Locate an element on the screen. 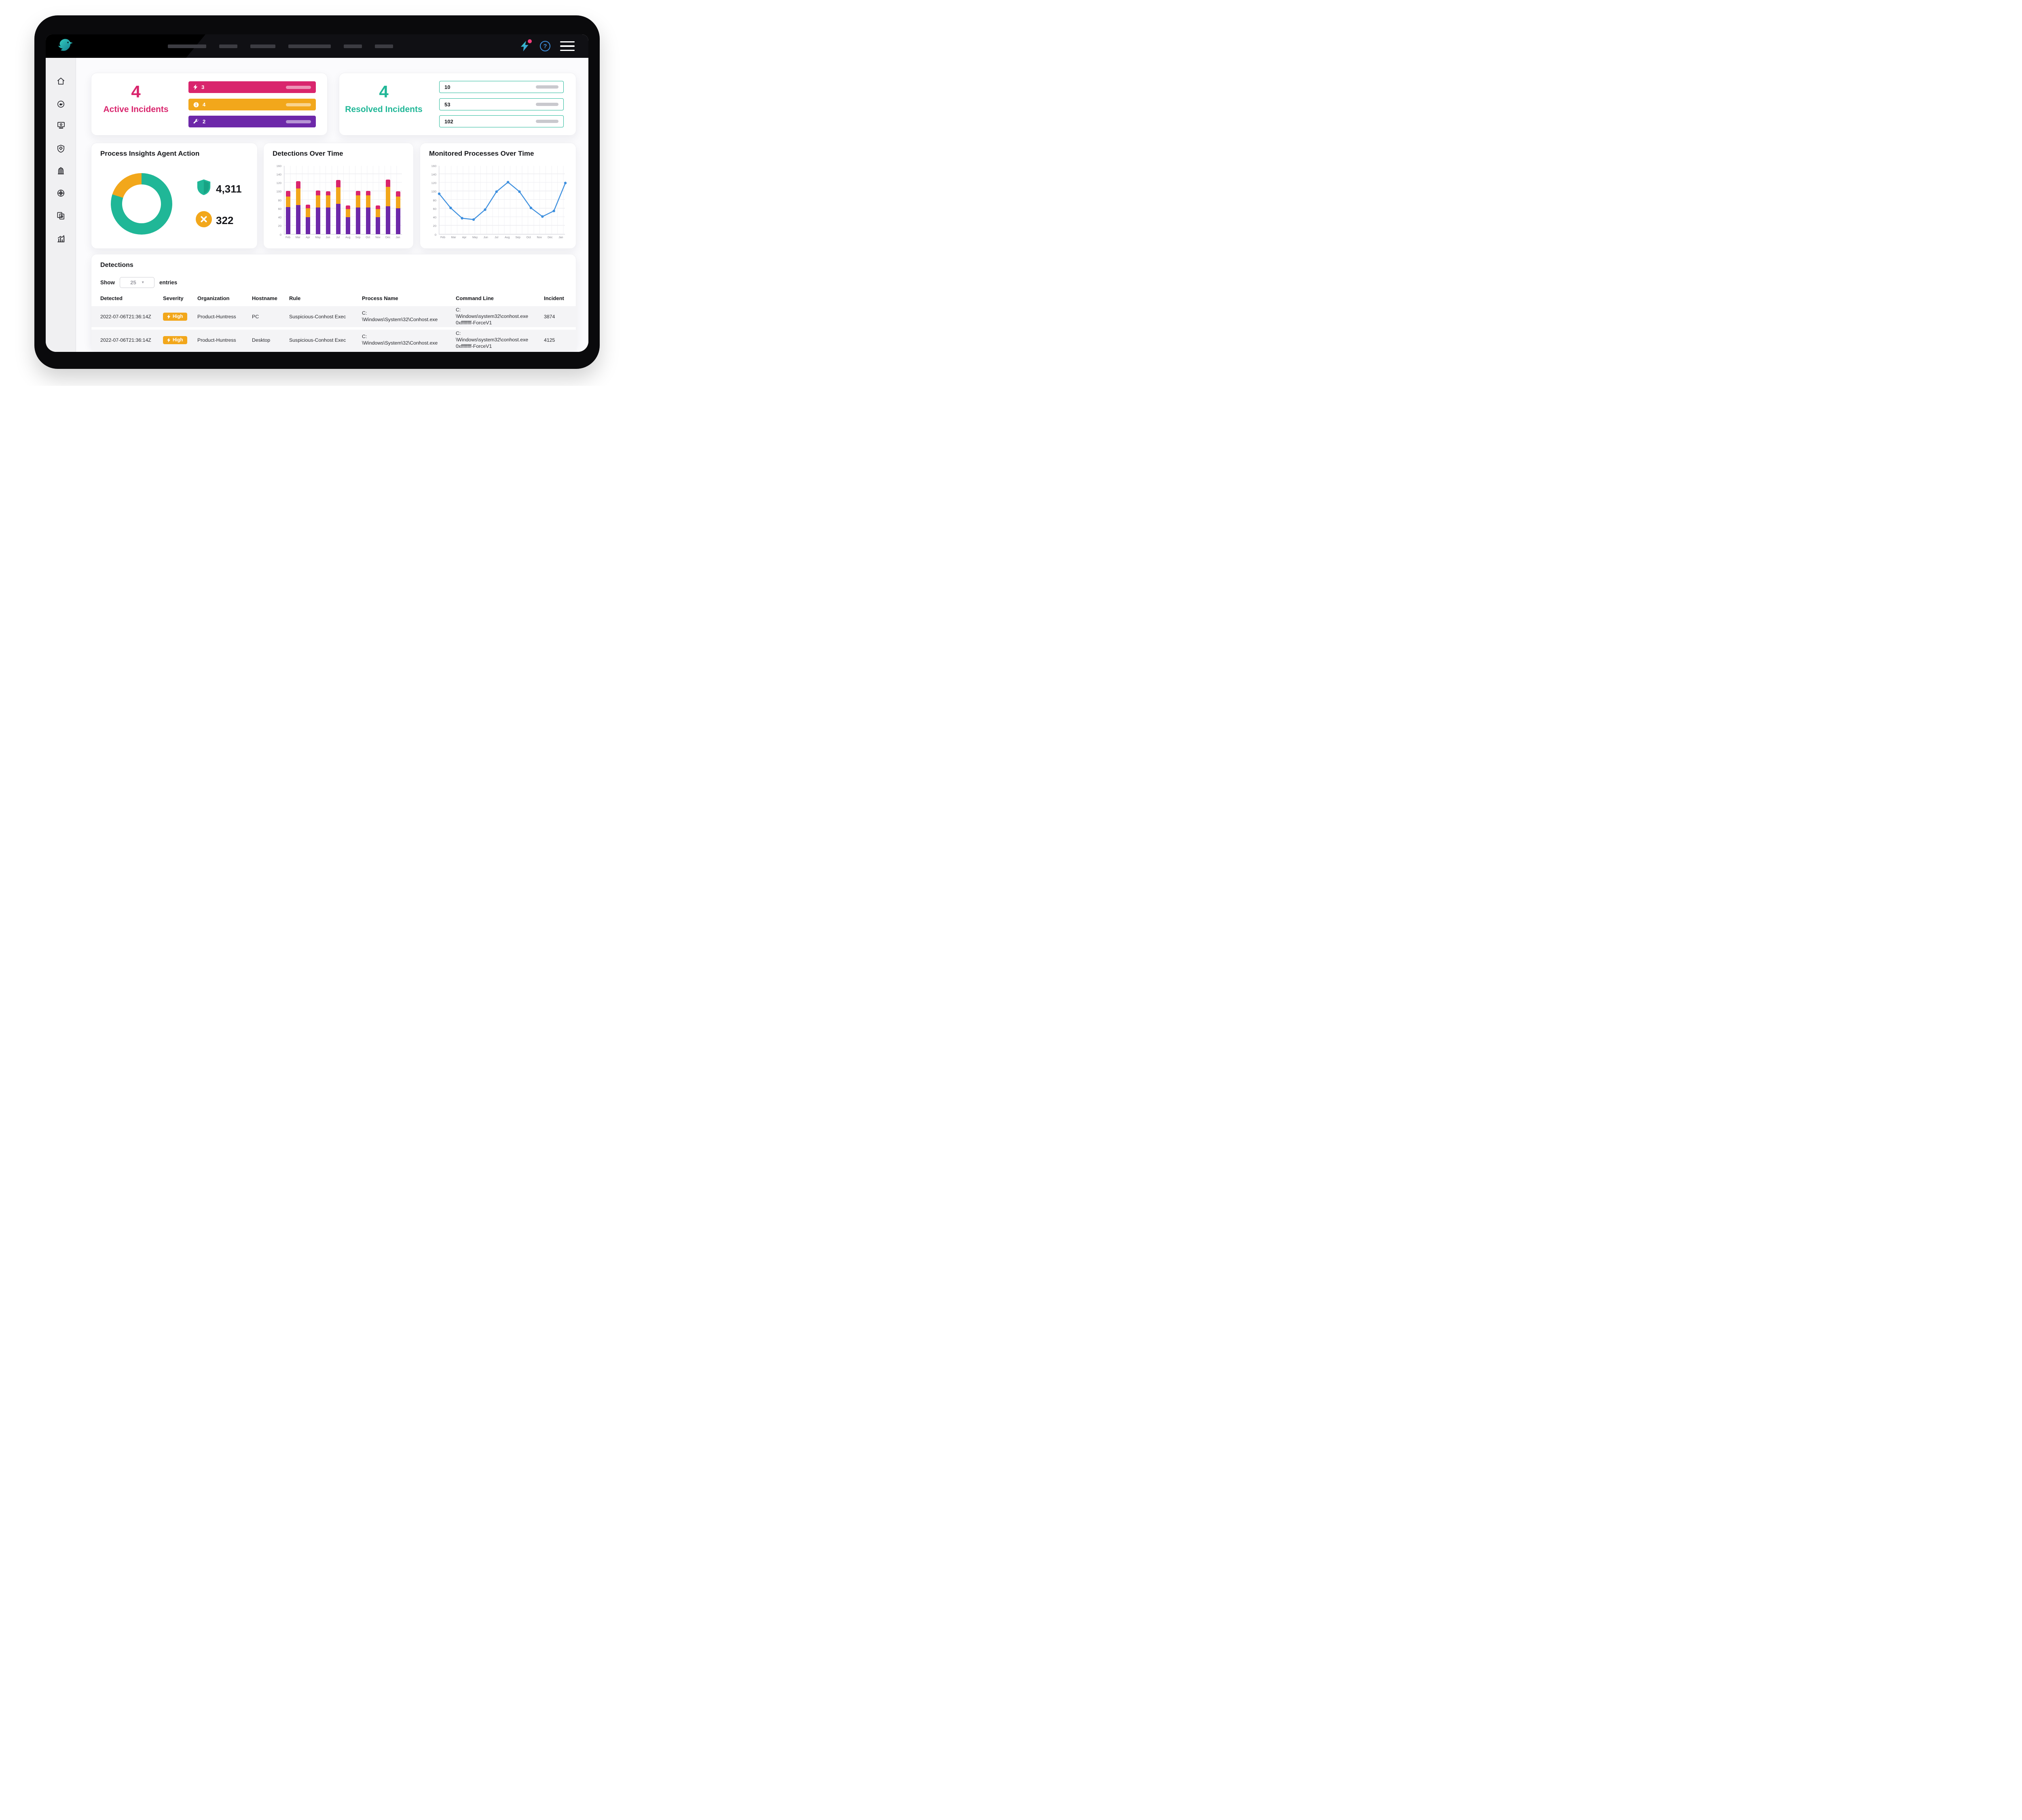  sidebar-item-global is located at coordinates (61, 193).